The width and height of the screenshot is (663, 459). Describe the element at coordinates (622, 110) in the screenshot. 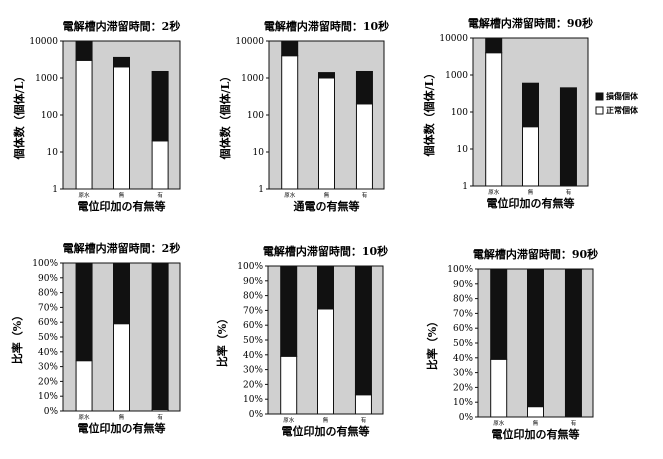

I see `legend-label-2: 正常個体` at that location.